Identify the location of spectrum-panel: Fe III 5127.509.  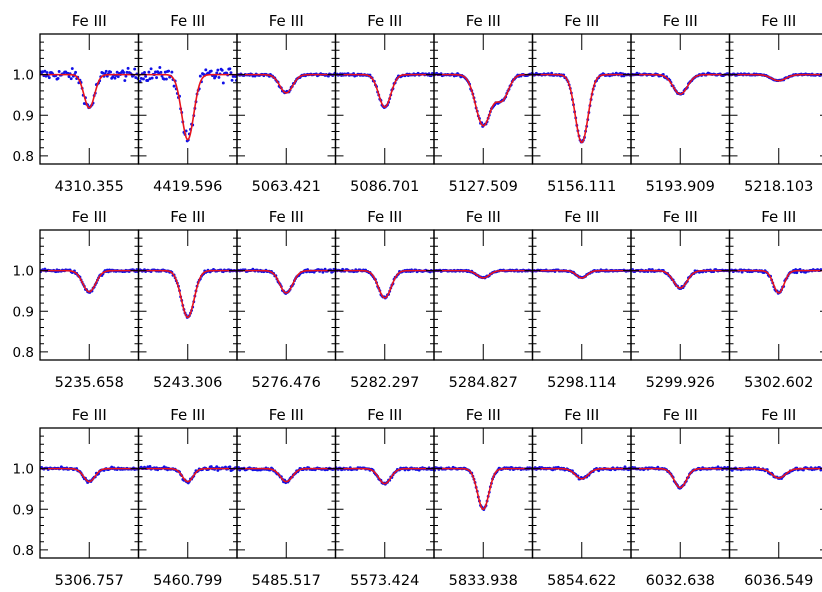
(483, 103).